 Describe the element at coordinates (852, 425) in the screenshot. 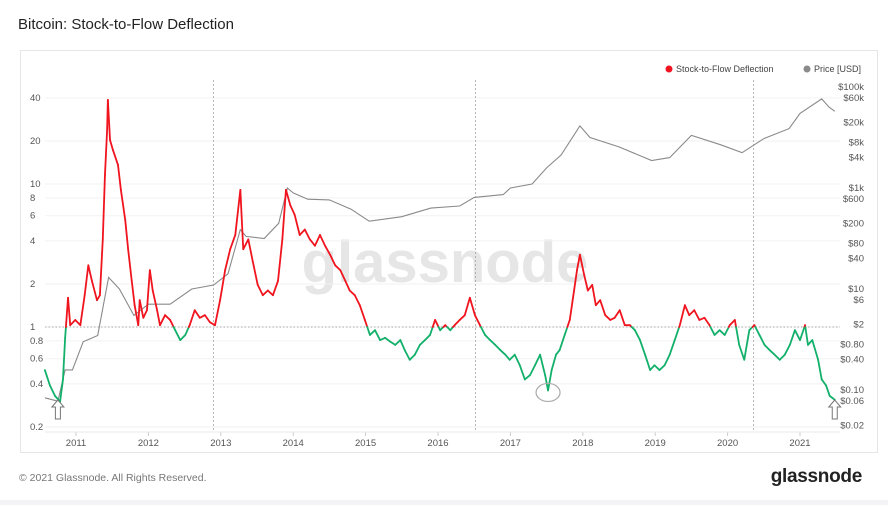

I see `right-tick-label: $0.02` at that location.